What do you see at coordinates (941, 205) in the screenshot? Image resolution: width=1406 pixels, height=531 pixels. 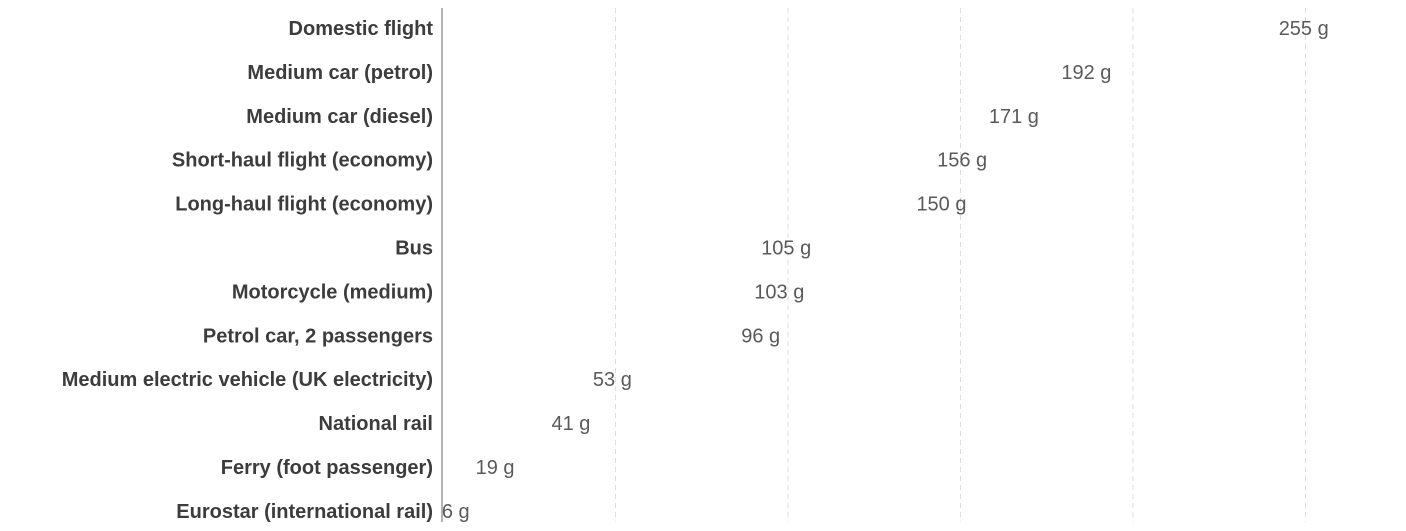 I see `value-label: 150 g` at bounding box center [941, 205].